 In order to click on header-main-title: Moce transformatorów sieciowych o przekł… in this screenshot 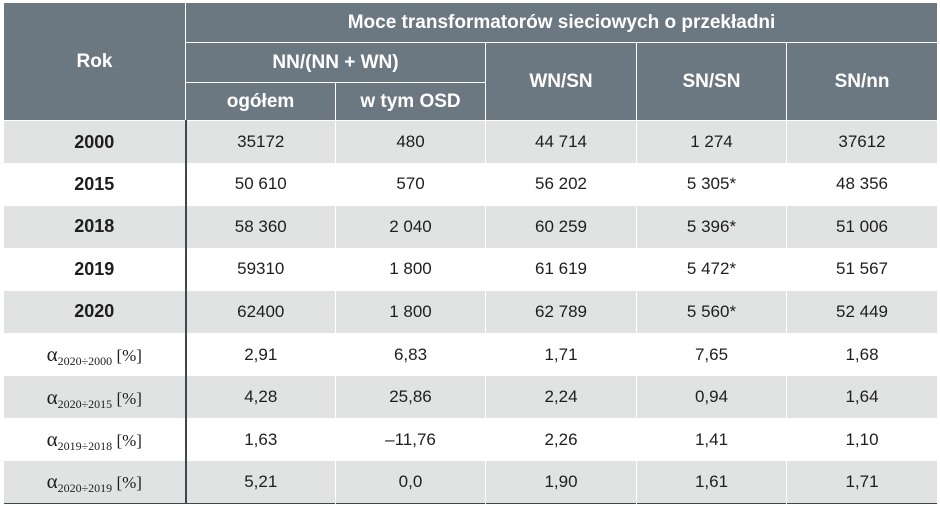, I will do `click(561, 22)`.